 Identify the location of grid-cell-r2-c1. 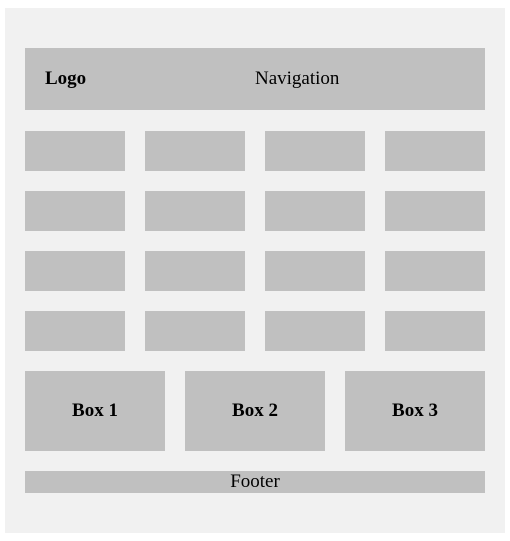
(75, 211).